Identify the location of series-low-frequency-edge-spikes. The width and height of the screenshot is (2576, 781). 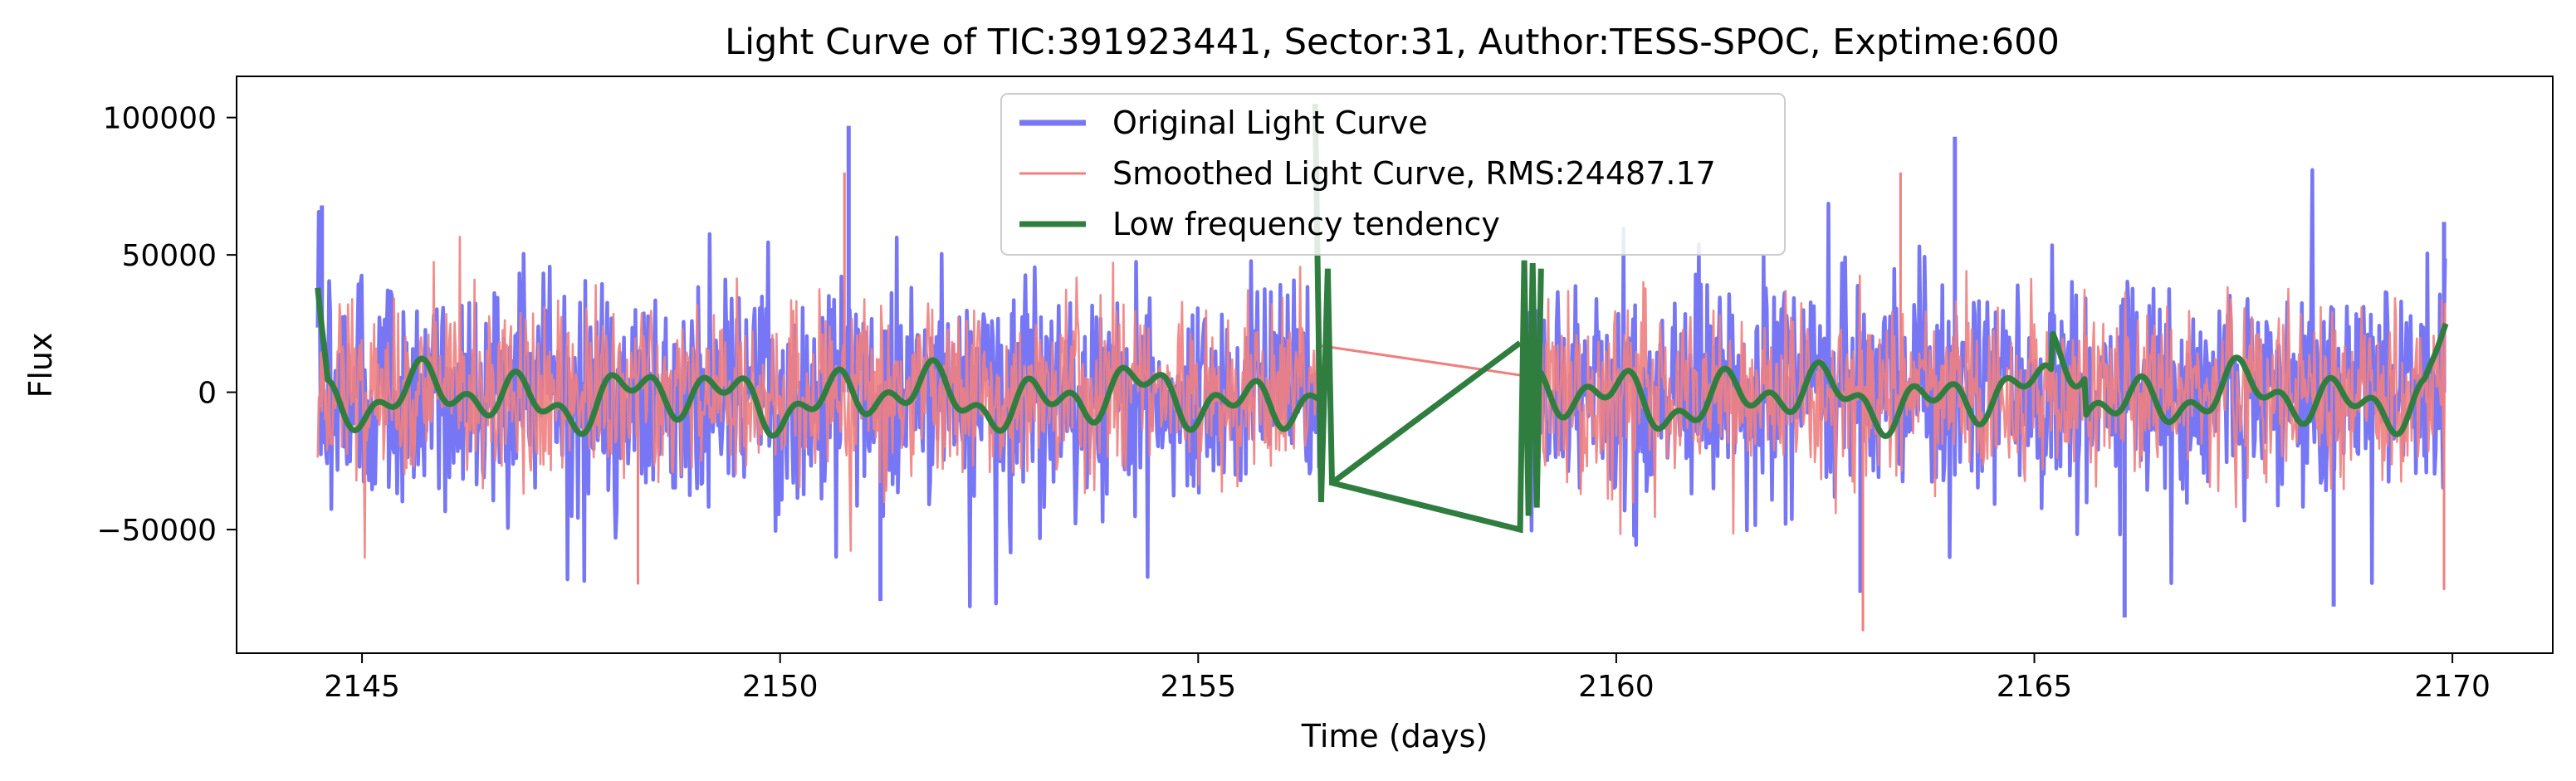
(1428, 319).